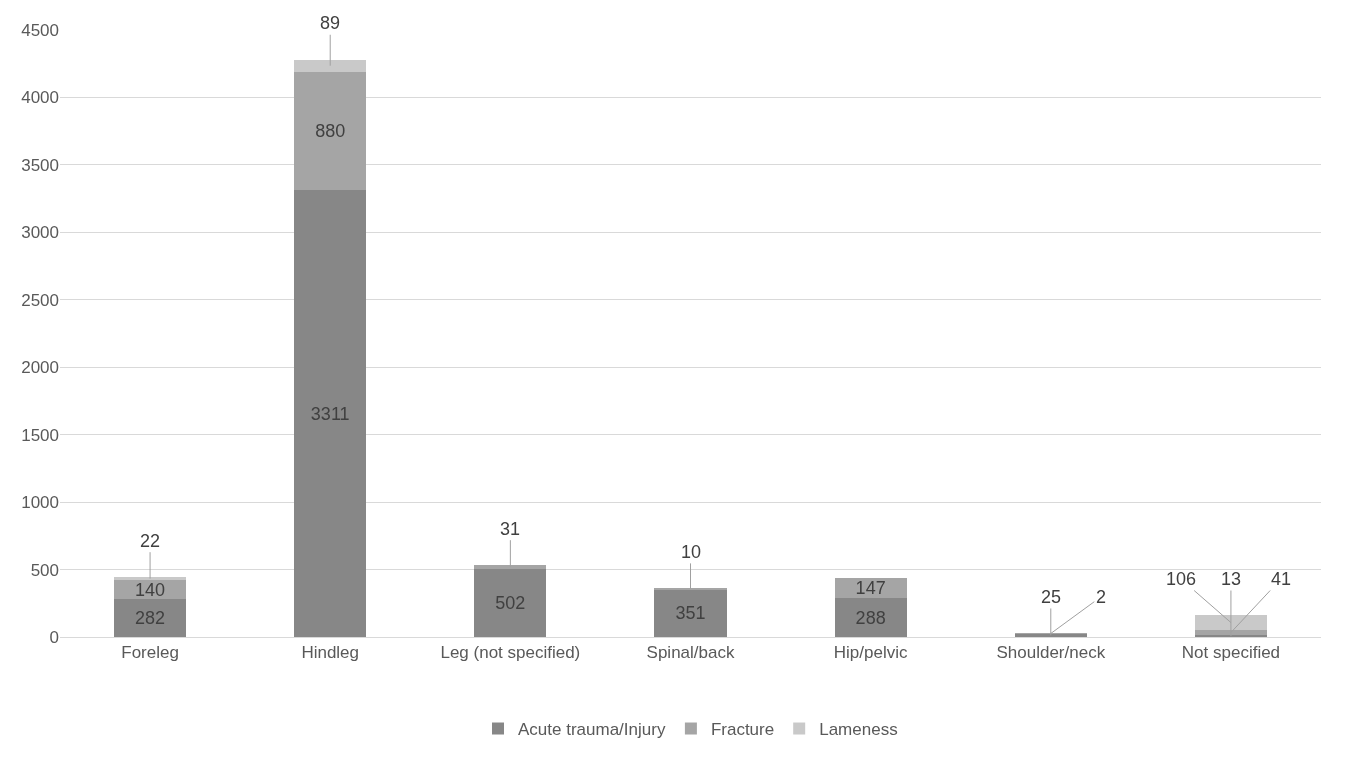  I want to click on data-label: 89, so click(330, 23).